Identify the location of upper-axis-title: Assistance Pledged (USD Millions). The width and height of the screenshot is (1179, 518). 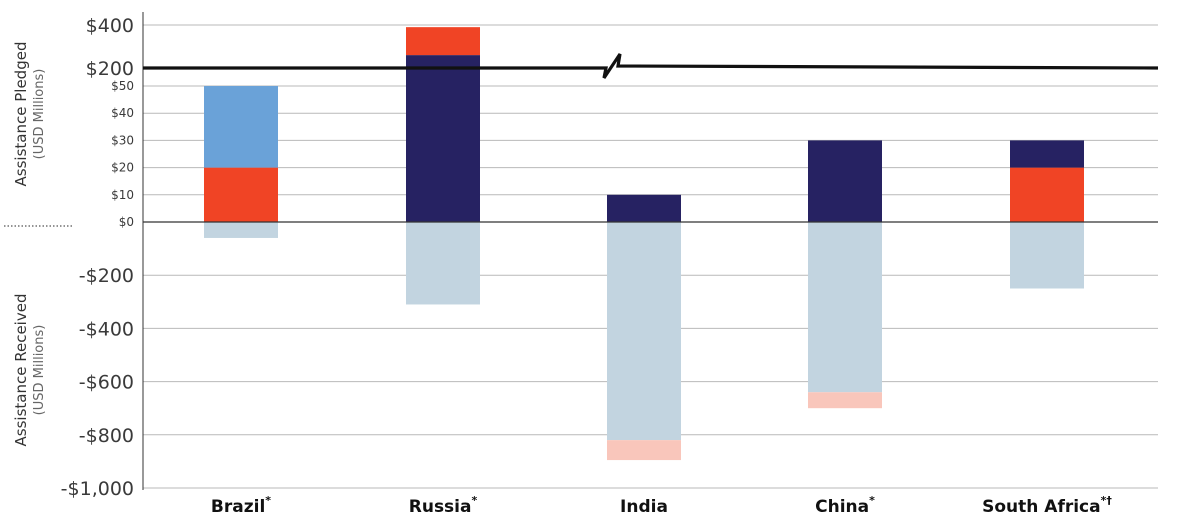
(29, 114).